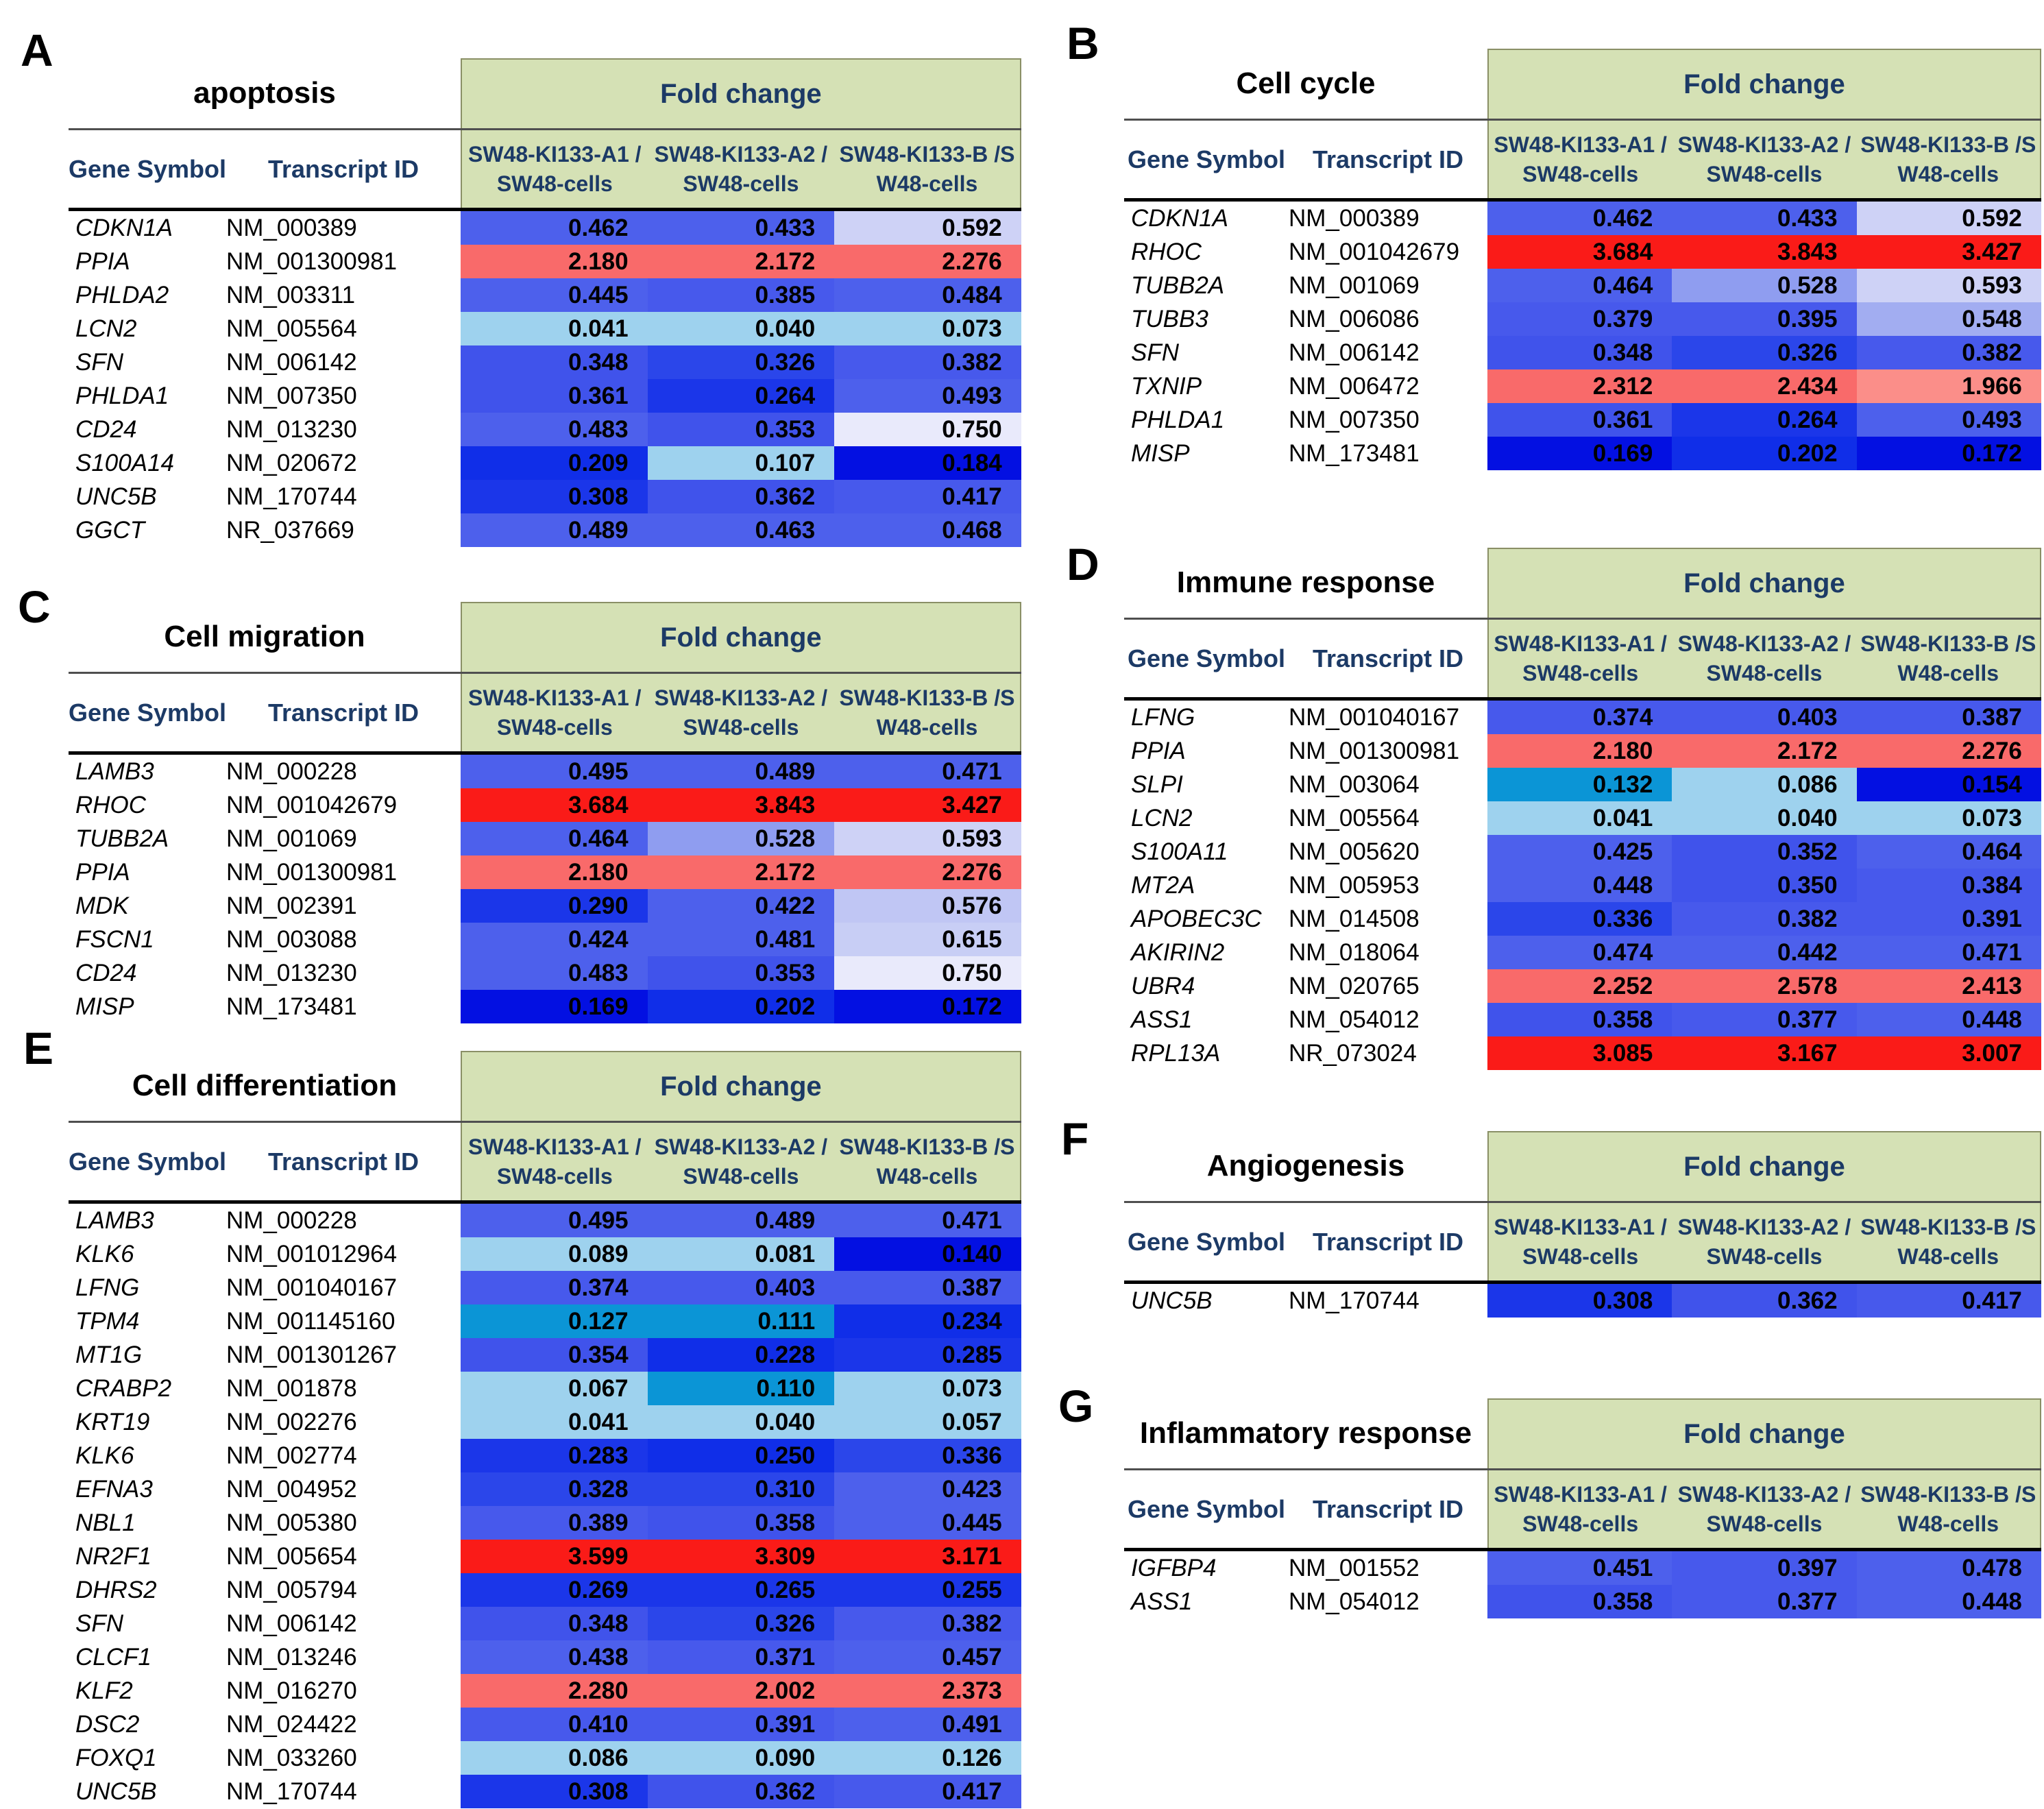 The width and height of the screenshot is (2044, 1809). I want to click on fold-change-value-cell: 2.373, so click(928, 1691).